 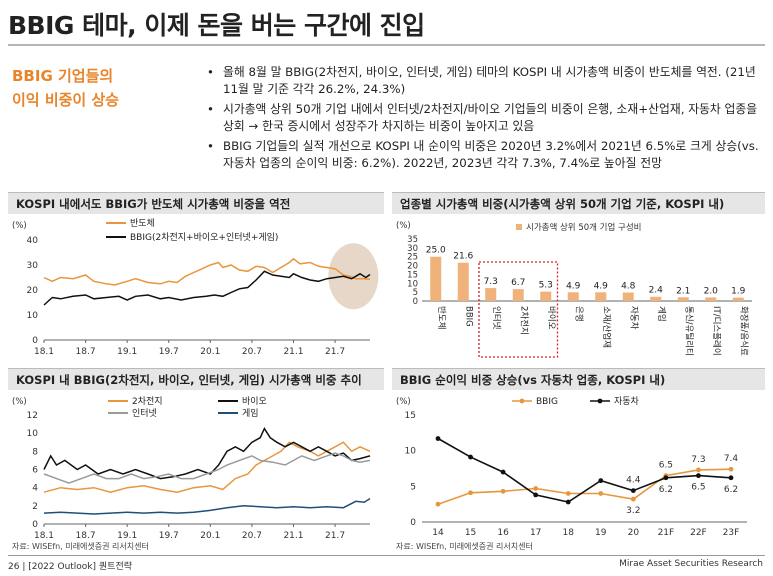 I want to click on bar-value-label: 25.0, so click(x=436, y=251).